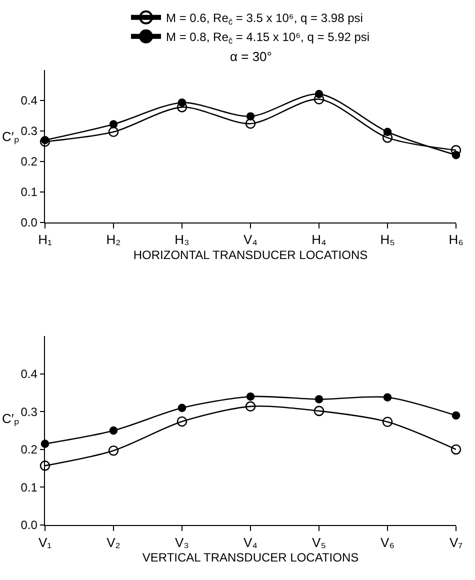  Describe the element at coordinates (250, 557) in the screenshot. I see `x-axis-title: VERTICAL TRANSDUCER LOCATIONS` at that location.